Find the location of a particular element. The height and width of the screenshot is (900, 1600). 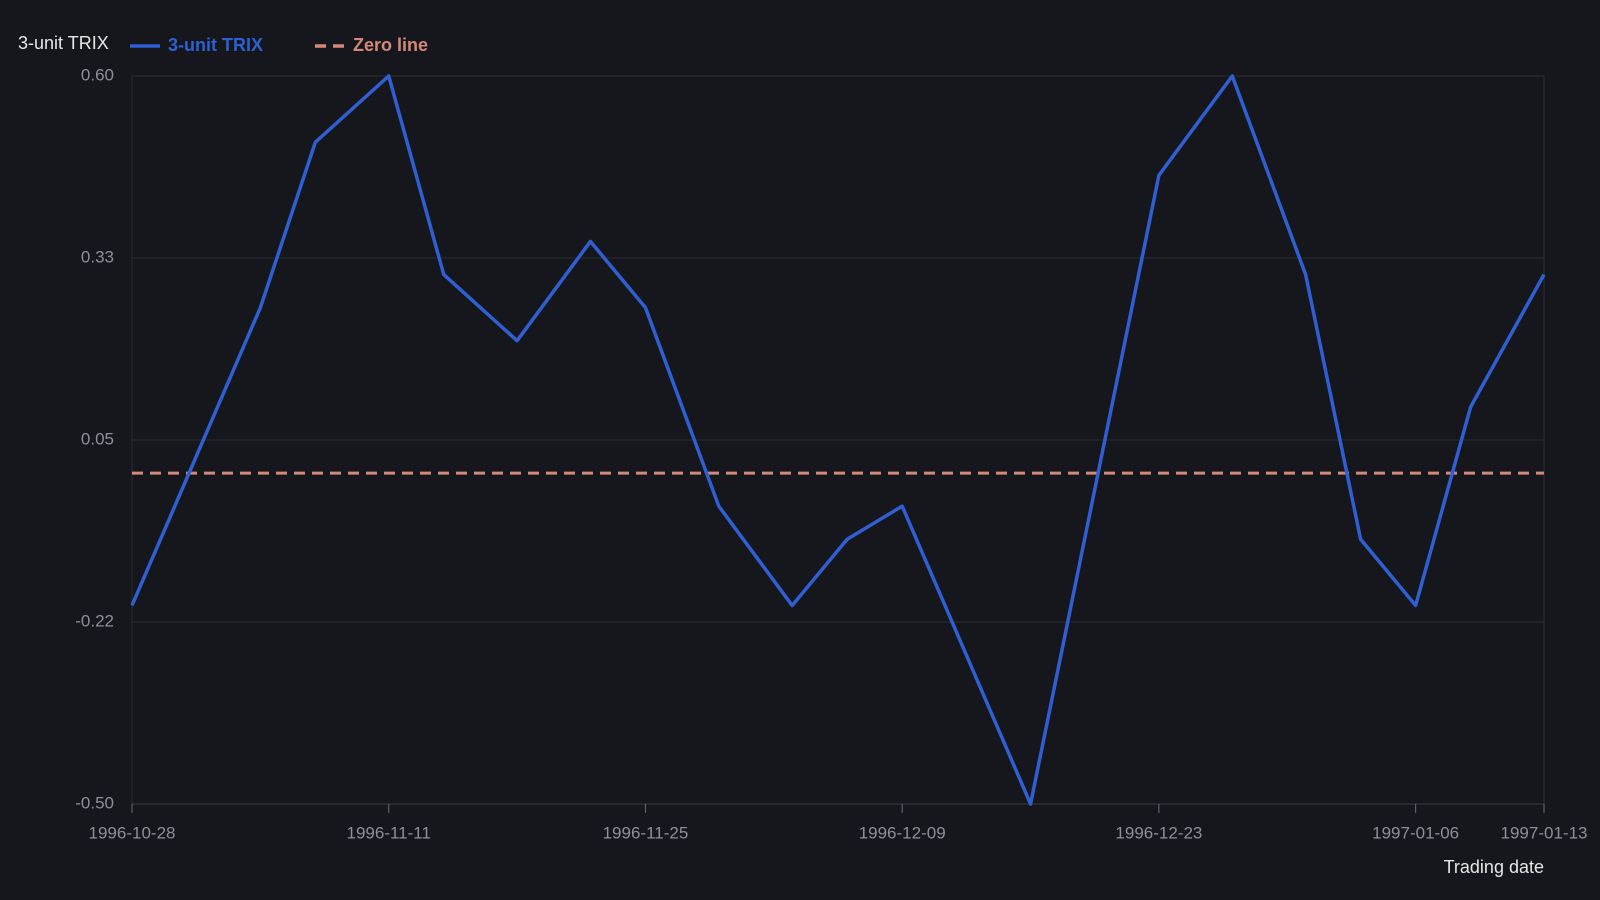

x-tick-label: 1996-12-09 is located at coordinates (902, 832).